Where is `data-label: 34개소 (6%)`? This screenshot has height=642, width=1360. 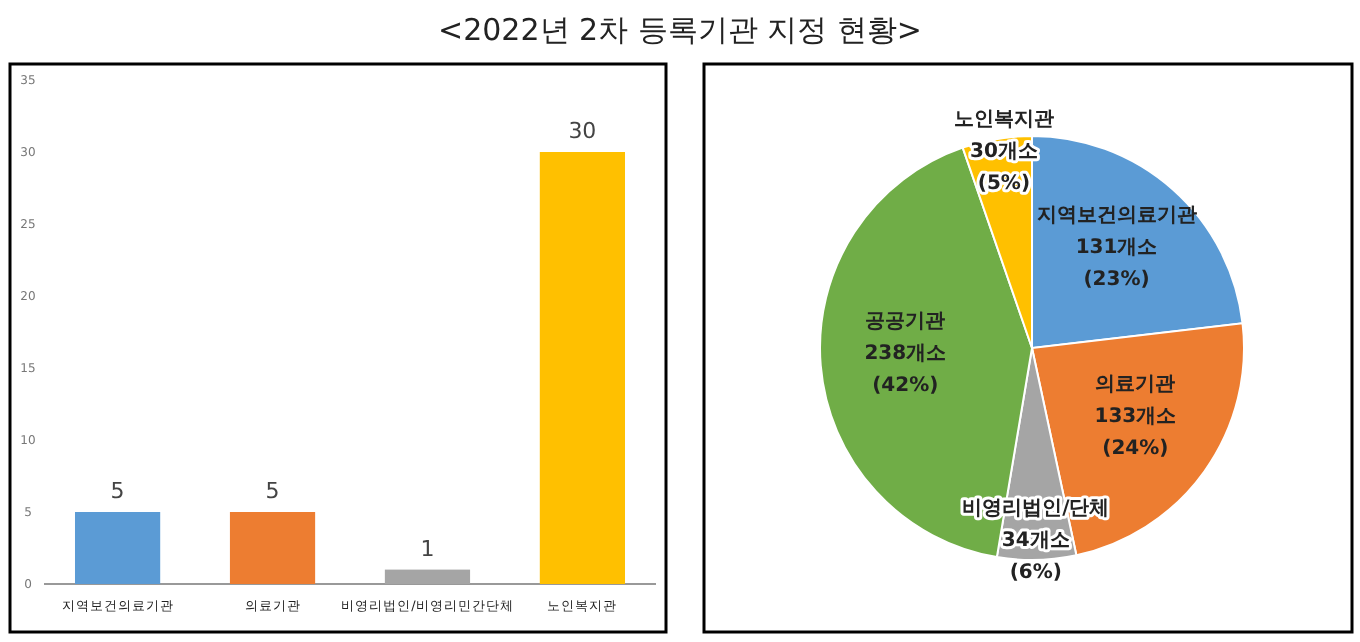 data-label: 34개소 (6%) is located at coordinates (1035, 556).